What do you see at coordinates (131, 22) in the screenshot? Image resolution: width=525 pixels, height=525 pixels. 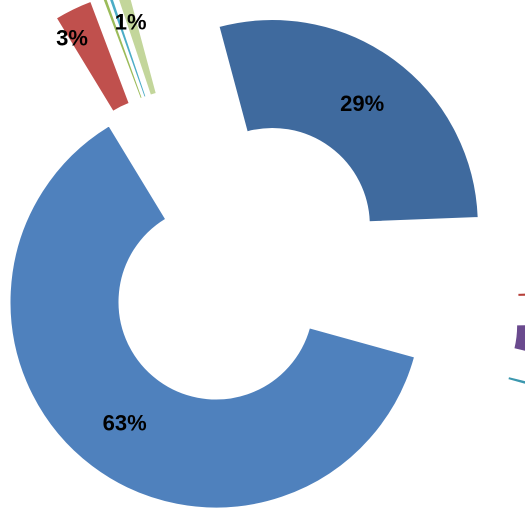 I see `slice-label-8: 1%` at bounding box center [131, 22].